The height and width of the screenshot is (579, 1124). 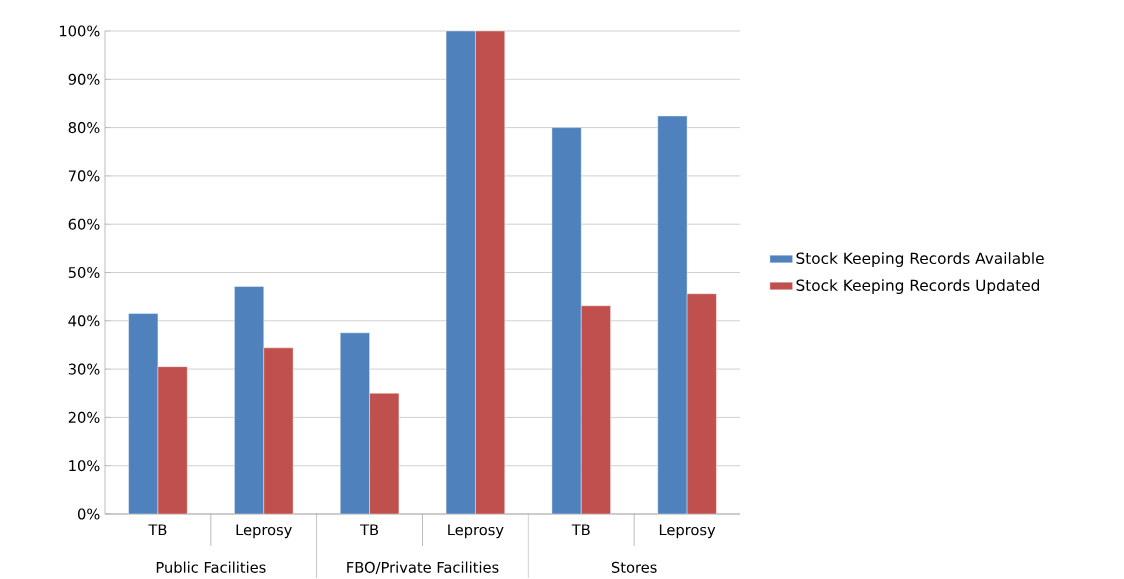 What do you see at coordinates (84, 224) in the screenshot?
I see `y-tick-label: 60%` at bounding box center [84, 224].